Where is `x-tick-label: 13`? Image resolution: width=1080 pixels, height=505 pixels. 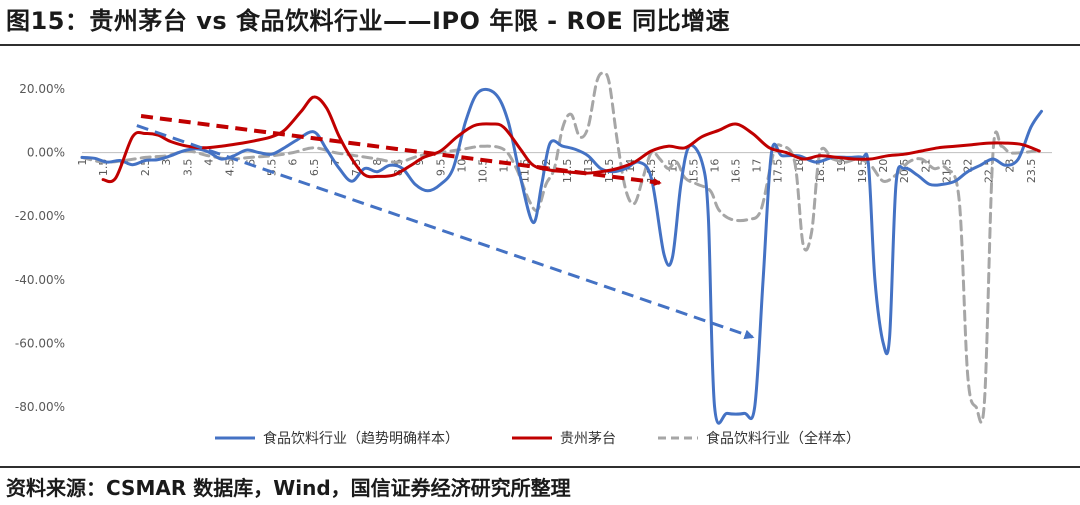
x-tick-label: 13 is located at coordinates (588, 166).